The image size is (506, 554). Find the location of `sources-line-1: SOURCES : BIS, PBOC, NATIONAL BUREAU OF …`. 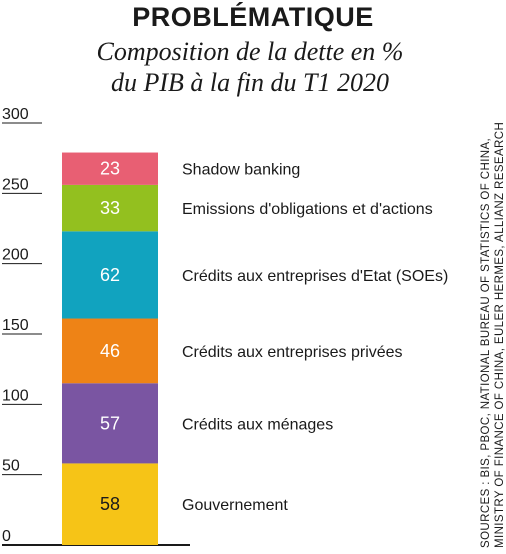

sources-line-1: SOURCES : BIS, PBOC, NATIONAL BUREAU OF … is located at coordinates (486, 342).